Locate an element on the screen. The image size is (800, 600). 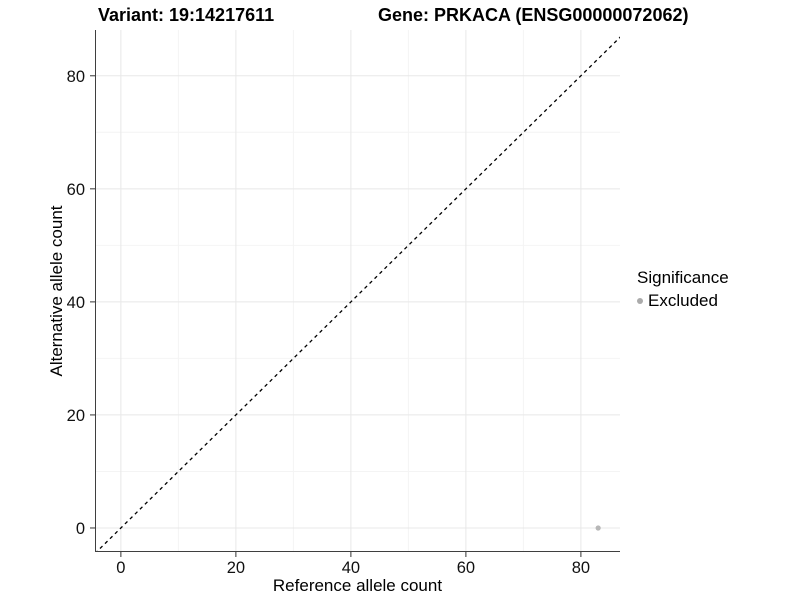
legend-title: Significance is located at coordinates (683, 277).